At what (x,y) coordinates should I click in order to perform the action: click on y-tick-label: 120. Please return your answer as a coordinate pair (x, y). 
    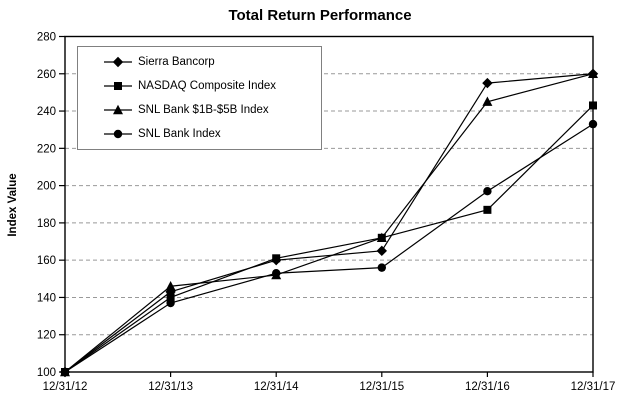
    Looking at the image, I should click on (46, 336).